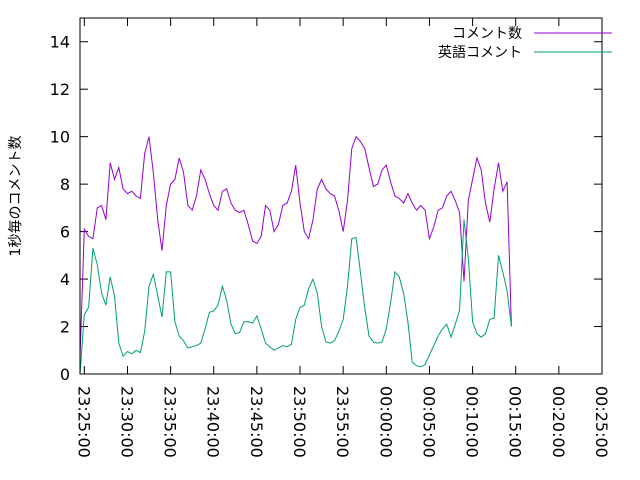  I want to click on y-tick-label: 12, so click(60, 89).